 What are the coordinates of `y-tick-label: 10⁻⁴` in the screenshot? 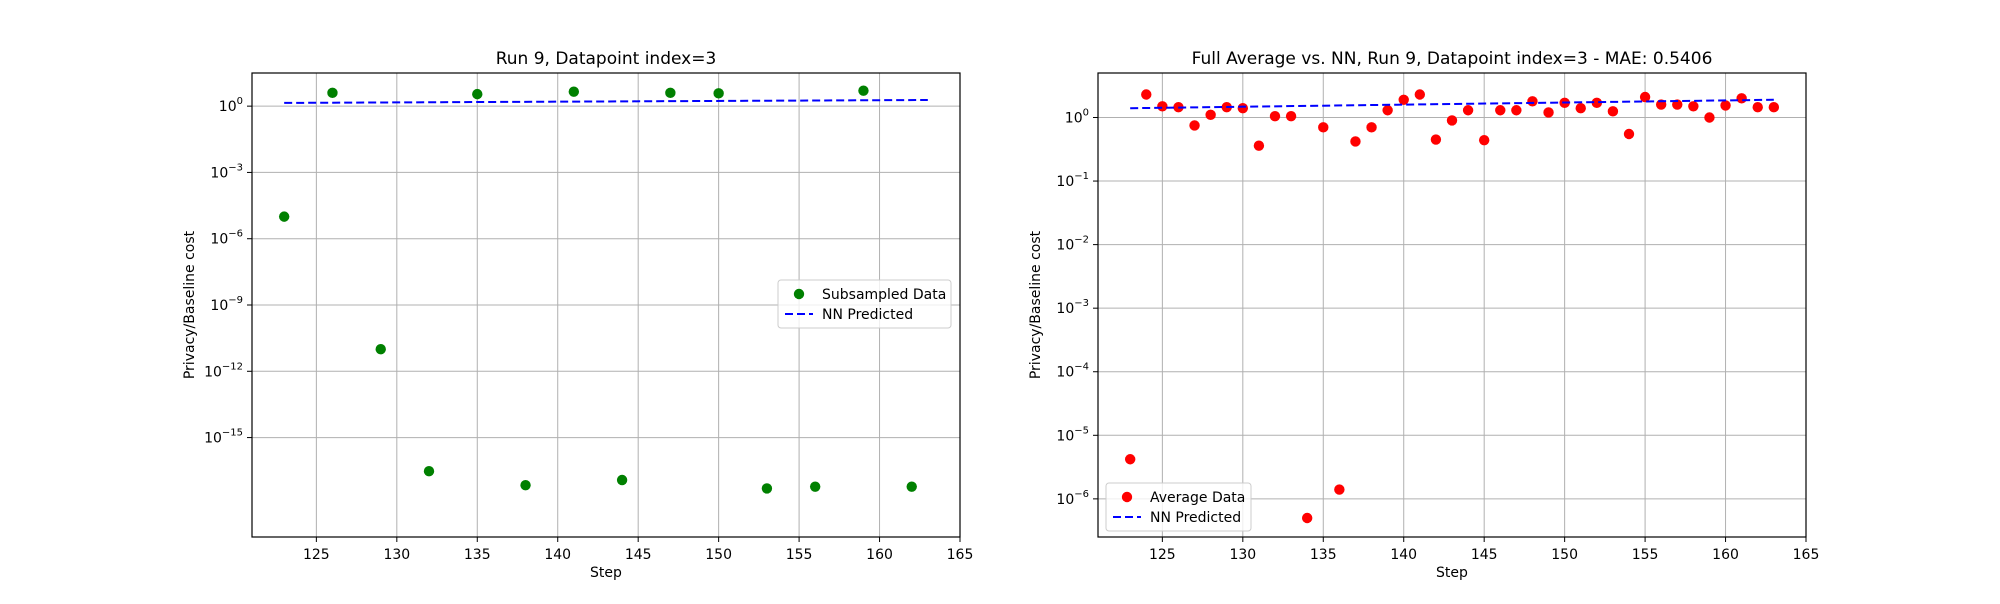 It's located at (1072, 371).